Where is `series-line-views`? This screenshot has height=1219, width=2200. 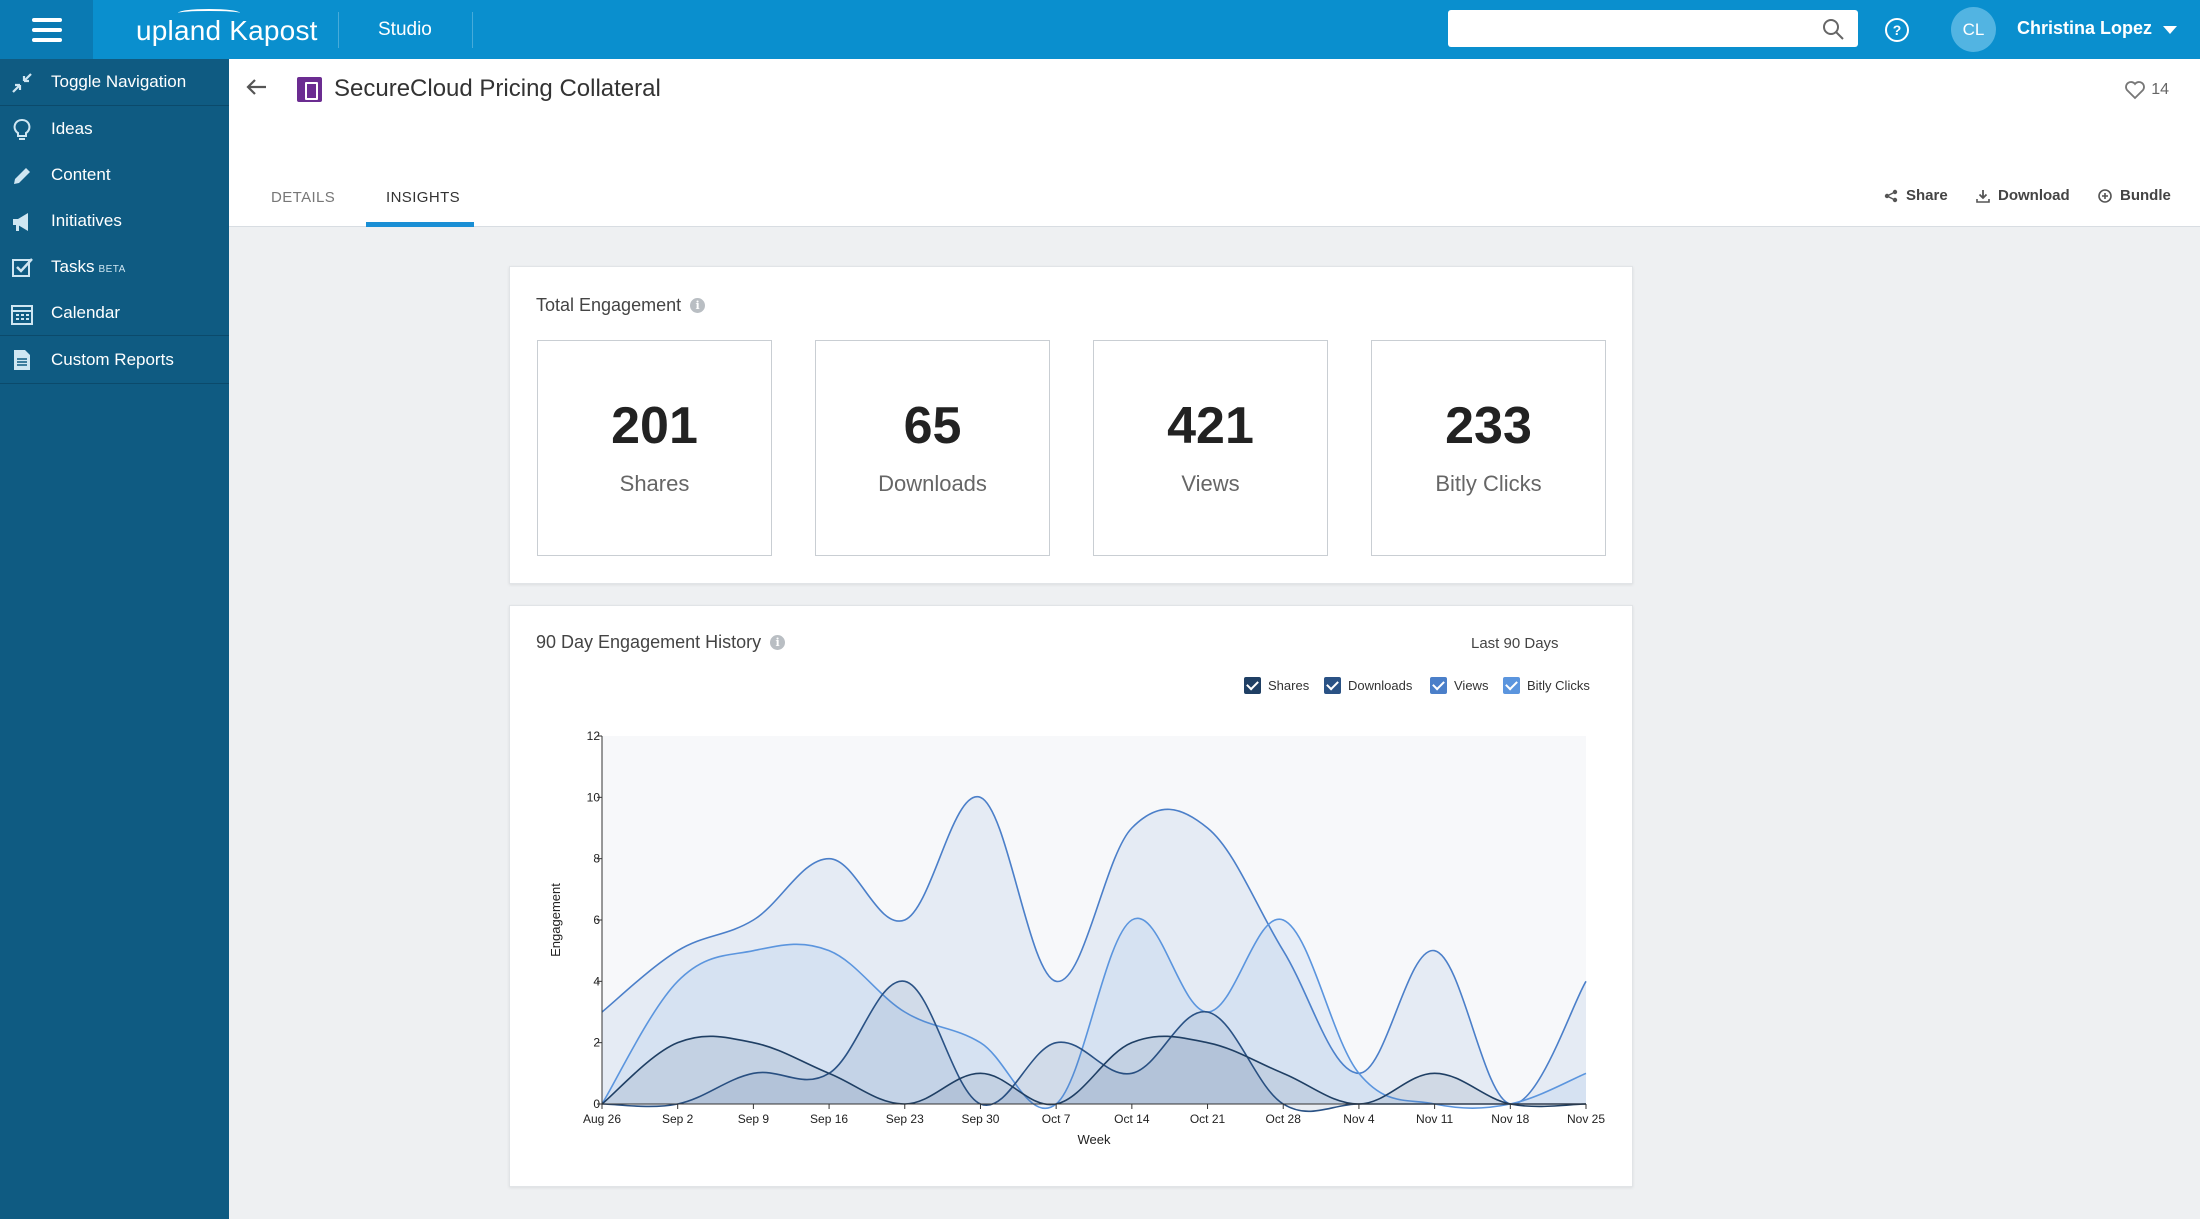 series-line-views is located at coordinates (1094, 950).